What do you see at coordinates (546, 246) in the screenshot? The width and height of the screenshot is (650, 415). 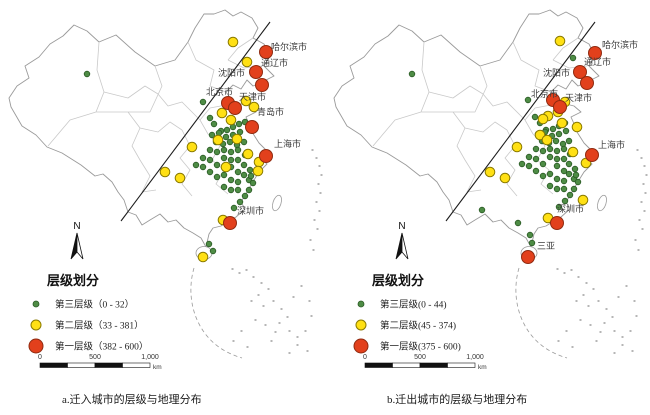 I see `city-label: 三亚` at bounding box center [546, 246].